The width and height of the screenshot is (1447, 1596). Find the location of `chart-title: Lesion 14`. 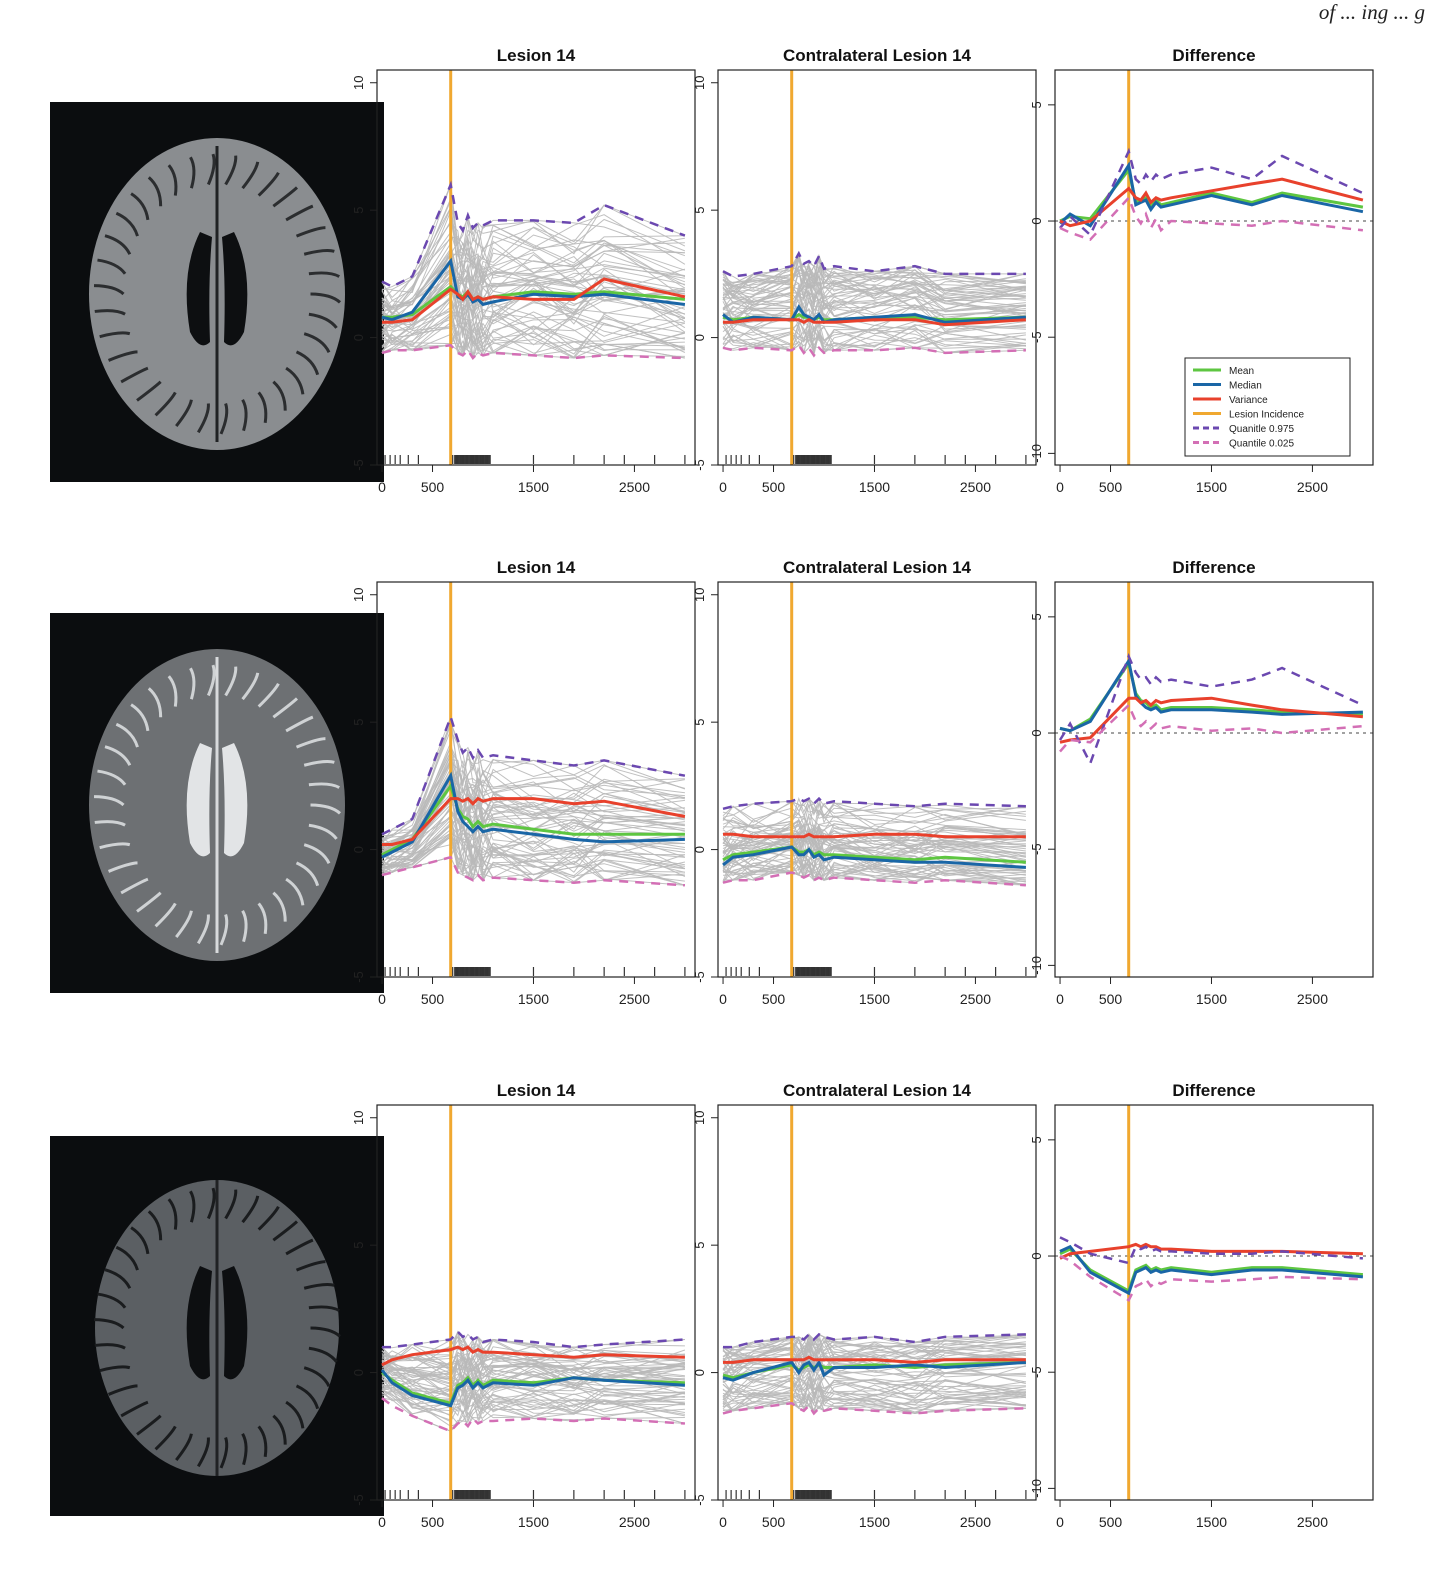

chart-title: Lesion 14 is located at coordinates (536, 1090).